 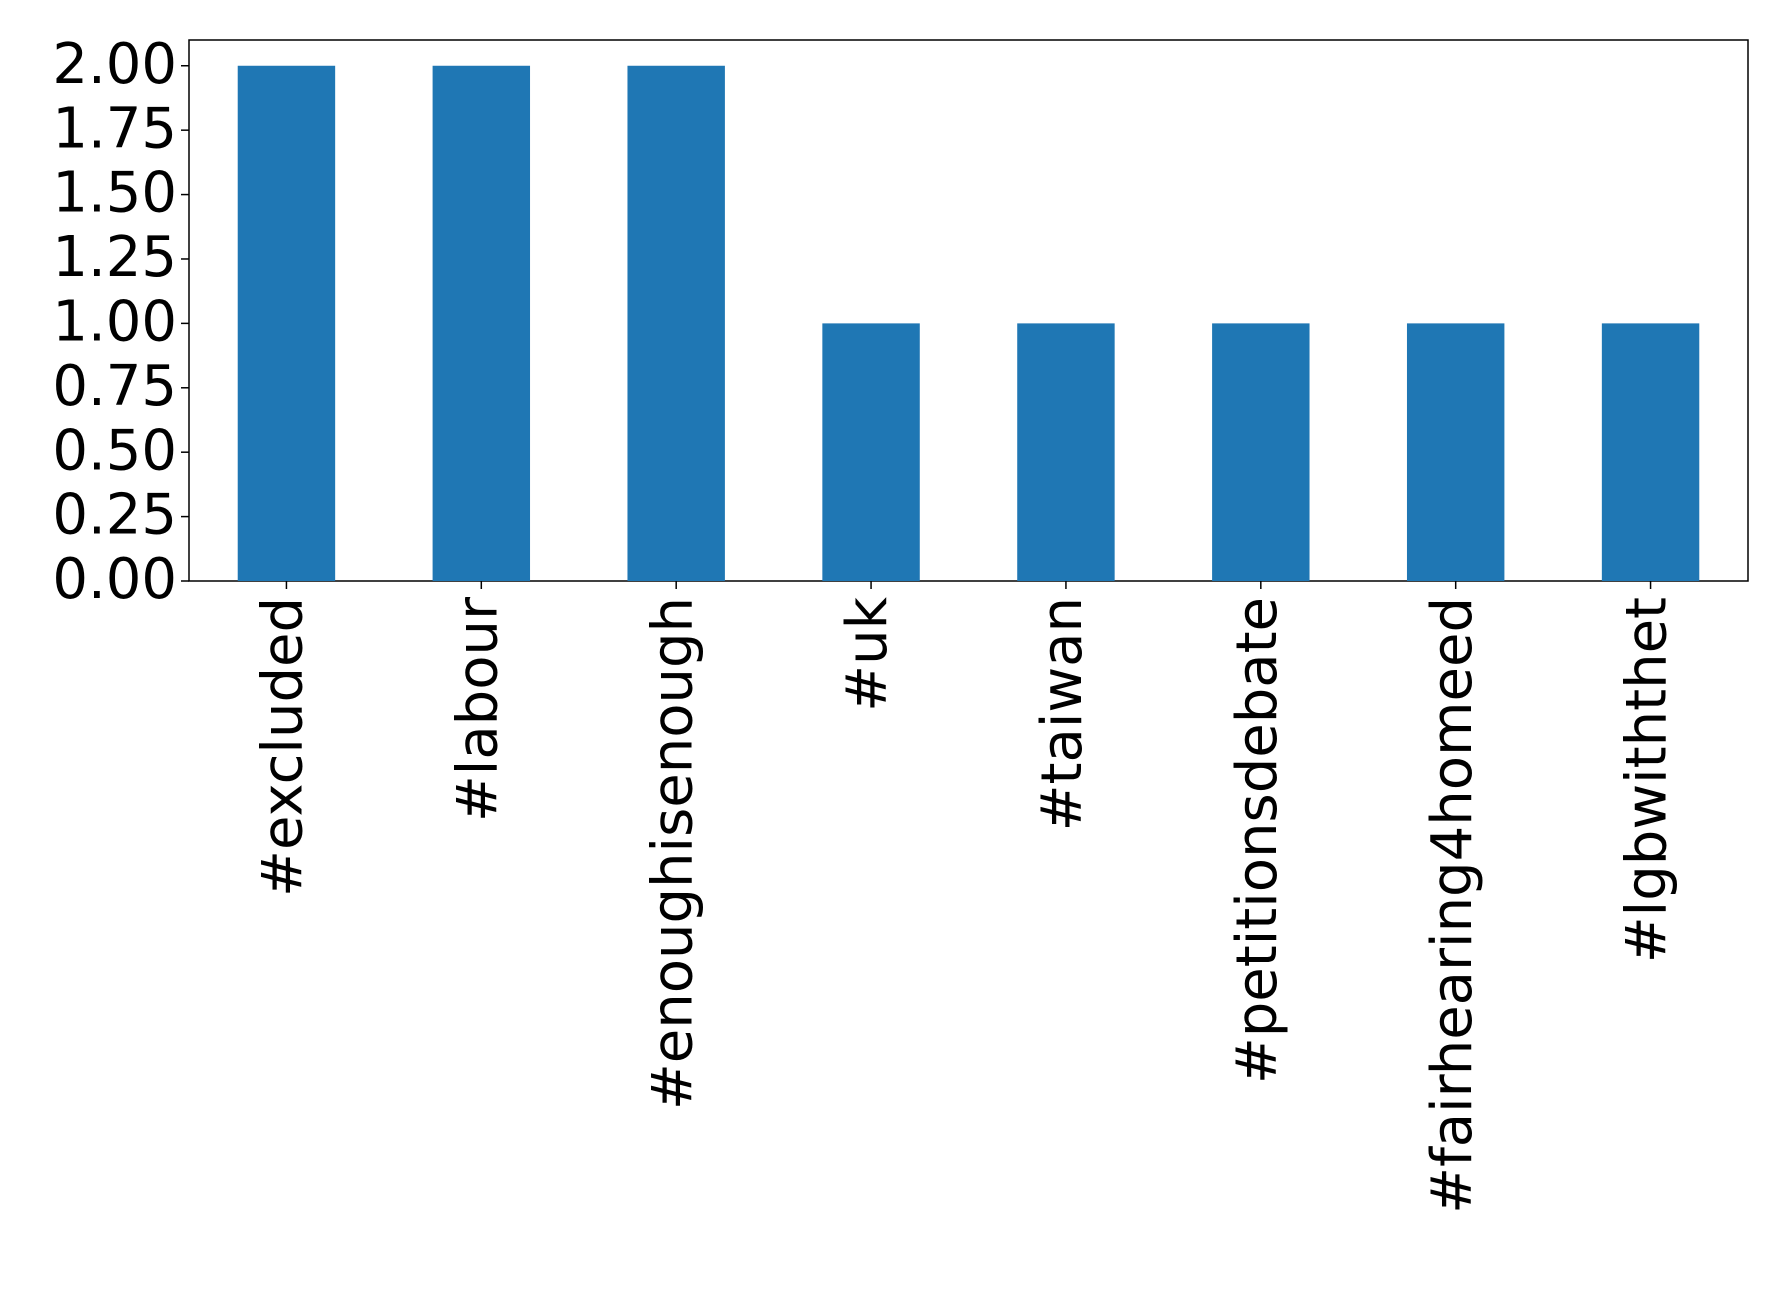 I want to click on y-tick-label: 0.50, so click(x=114, y=450).